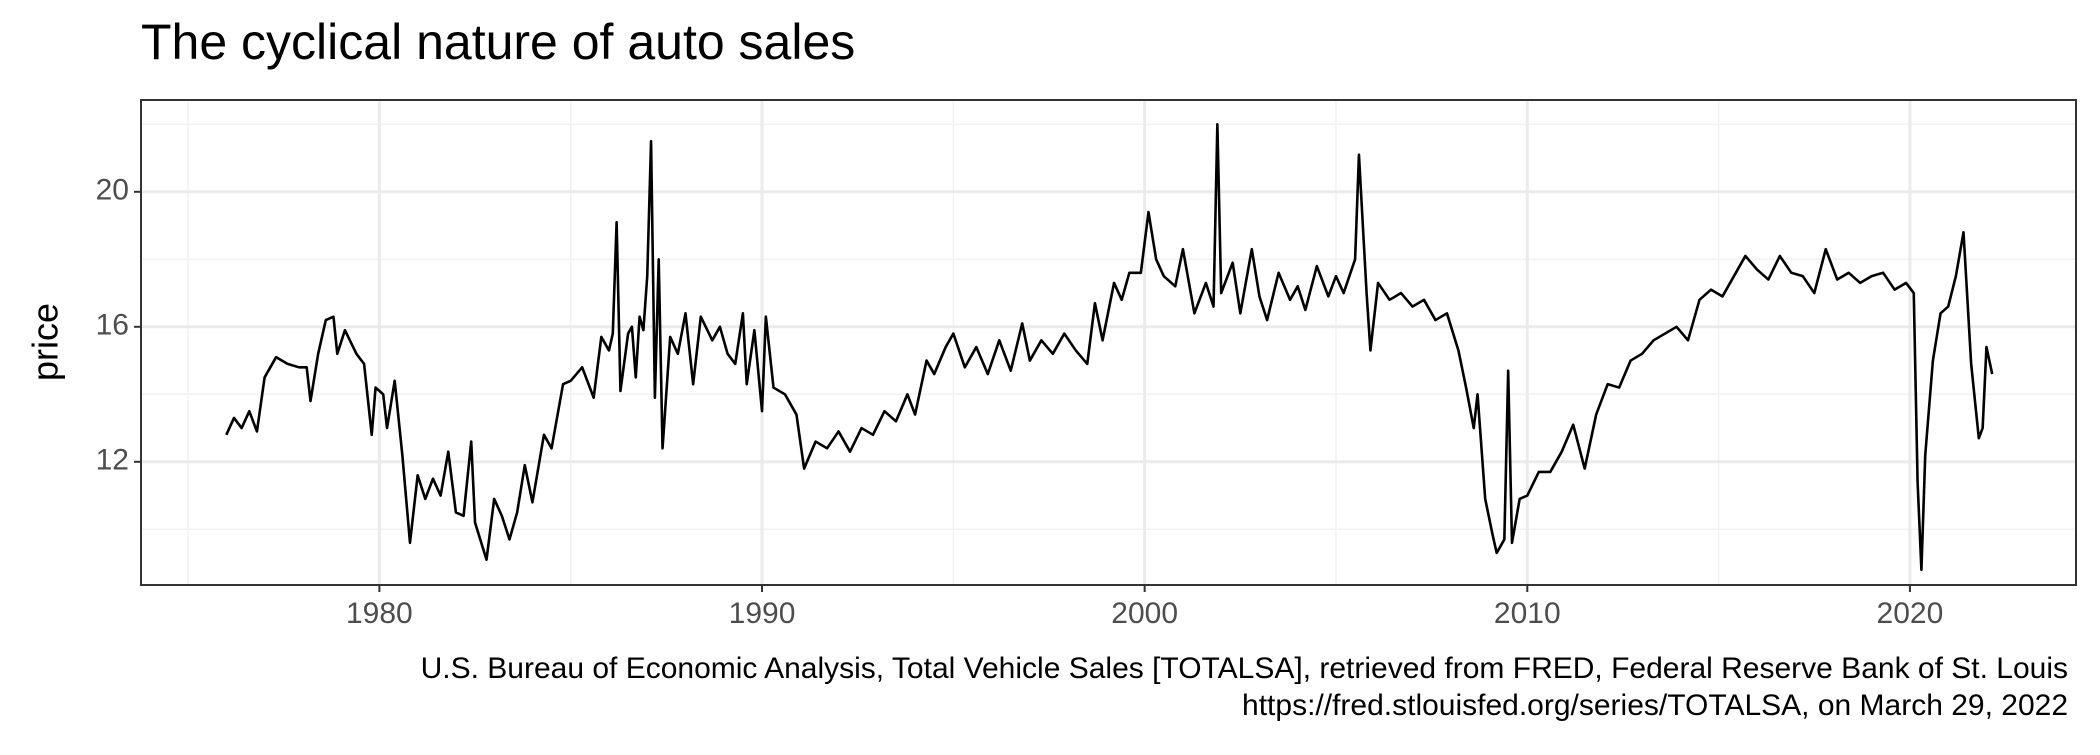  I want to click on y-tick-label: 16, so click(112, 325).